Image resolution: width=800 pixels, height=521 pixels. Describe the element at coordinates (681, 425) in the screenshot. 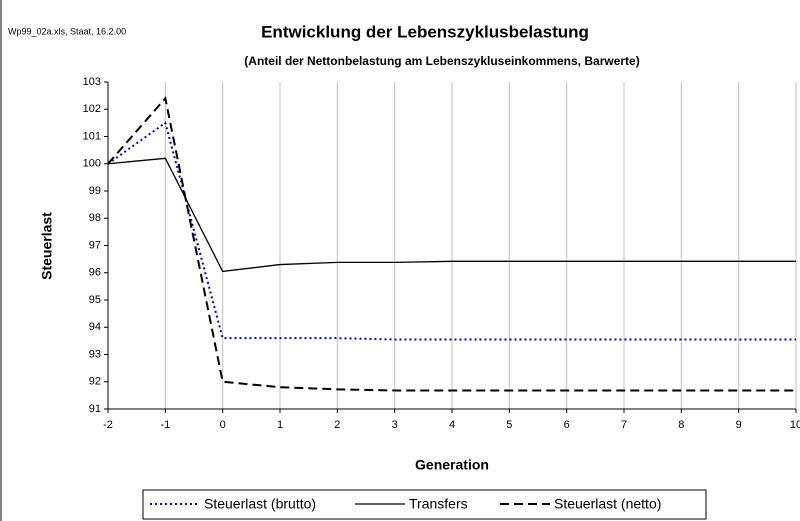

I see `x-tick-label: 8` at that location.